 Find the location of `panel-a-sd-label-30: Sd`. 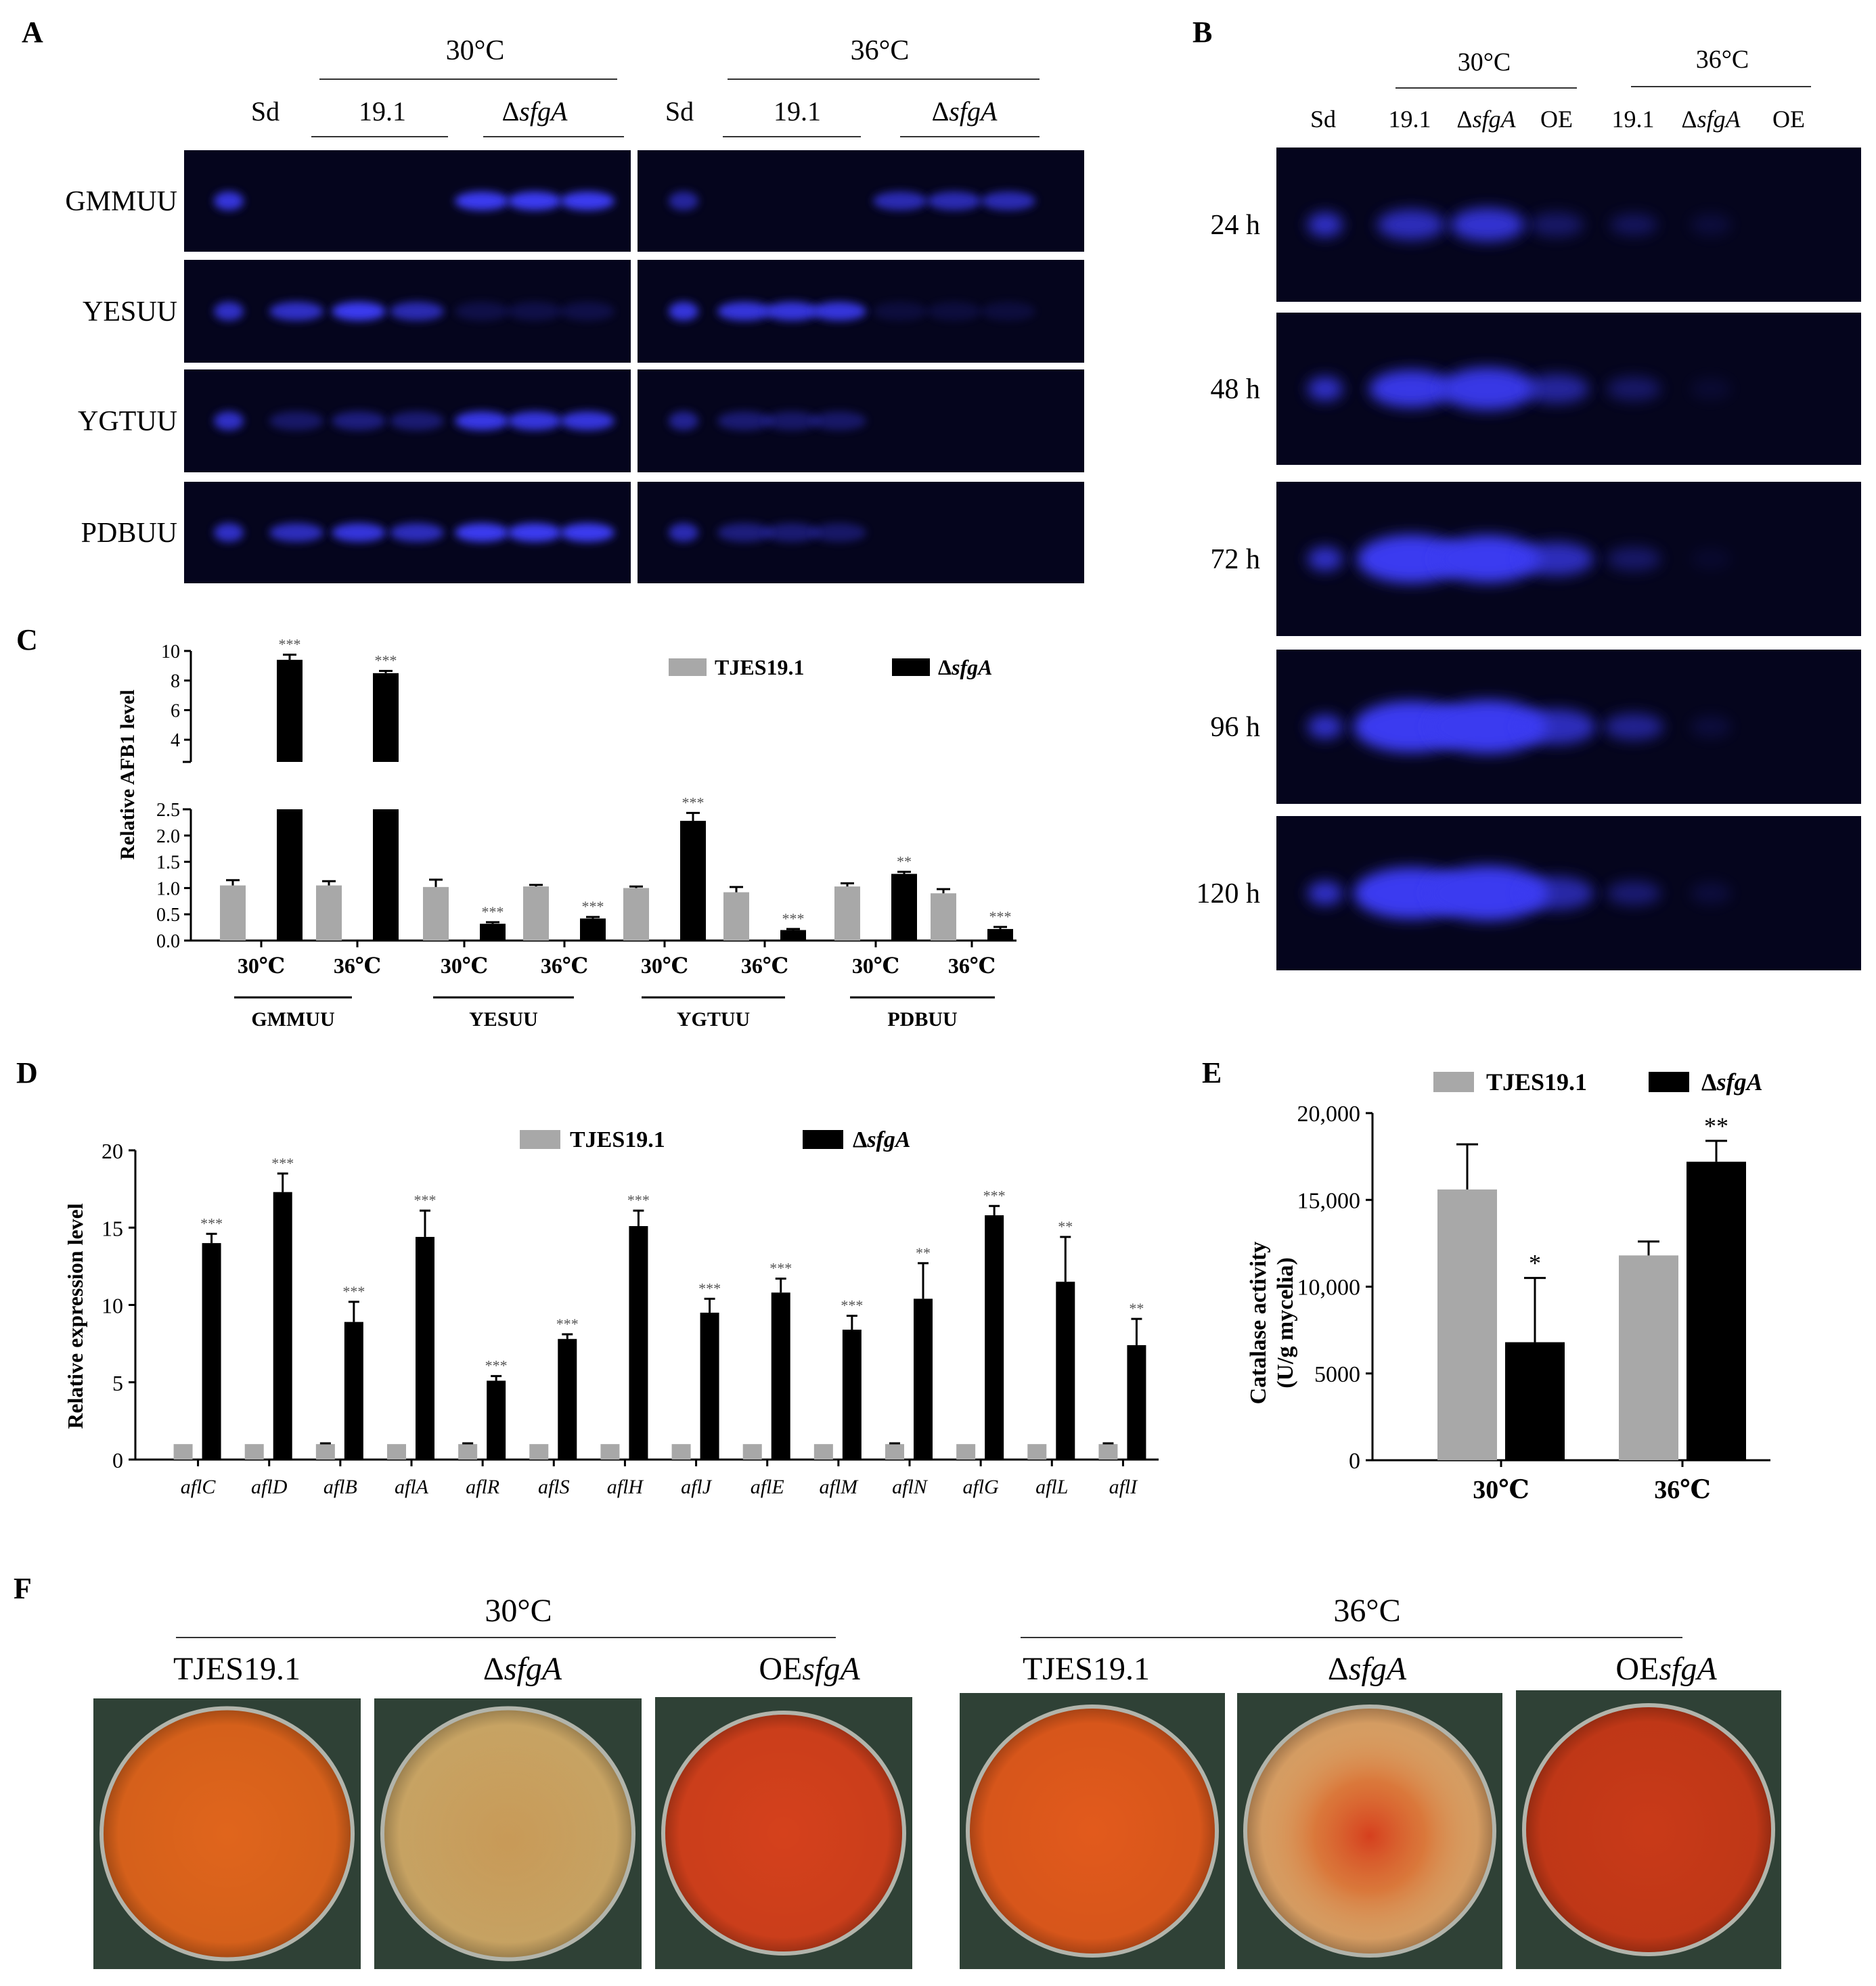

panel-a-sd-label-30: Sd is located at coordinates (266, 112).